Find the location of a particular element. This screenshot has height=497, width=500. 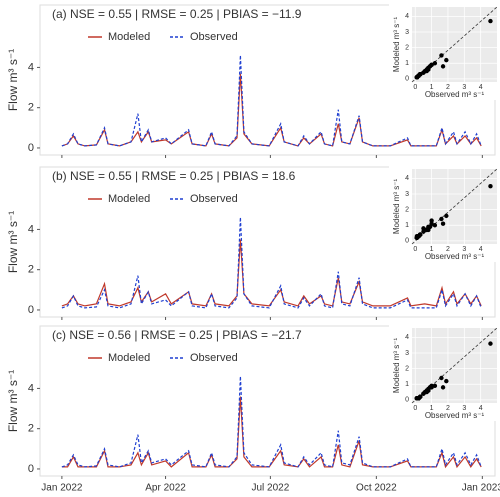

x-tick-label: Oct 2022 is located at coordinates (376, 488).